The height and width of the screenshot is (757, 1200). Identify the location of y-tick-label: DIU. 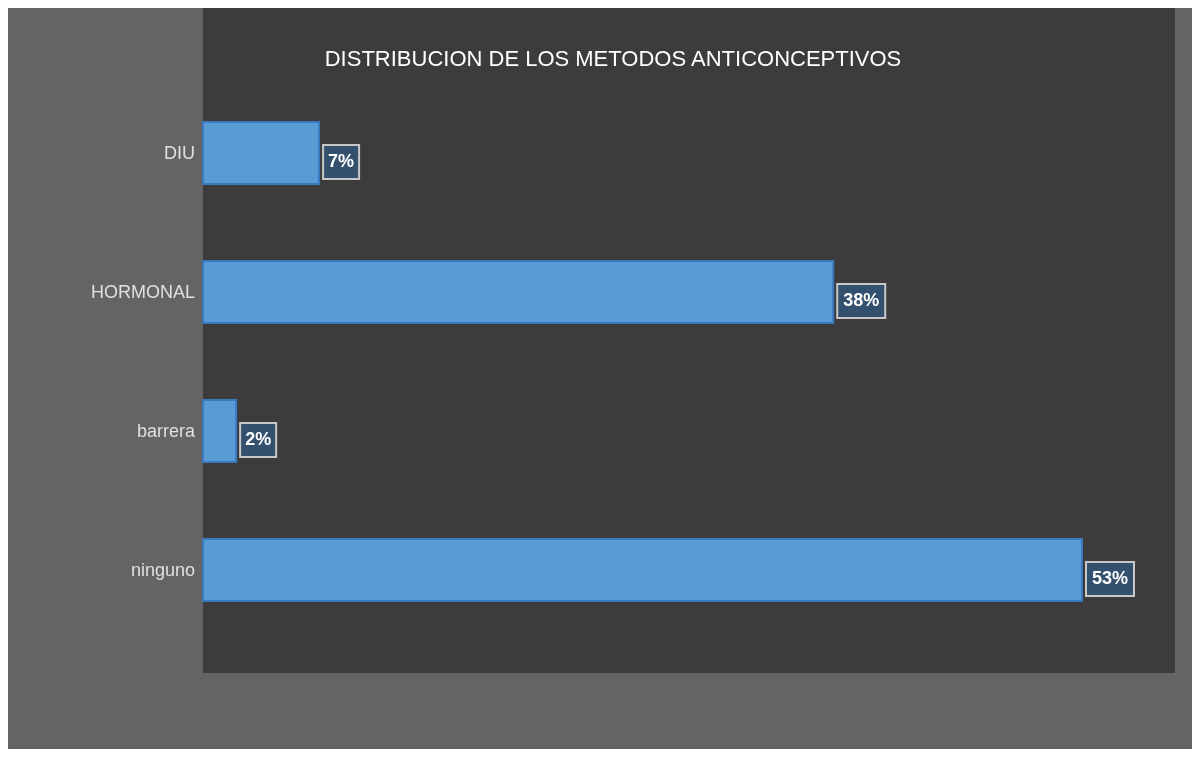
(179, 152).